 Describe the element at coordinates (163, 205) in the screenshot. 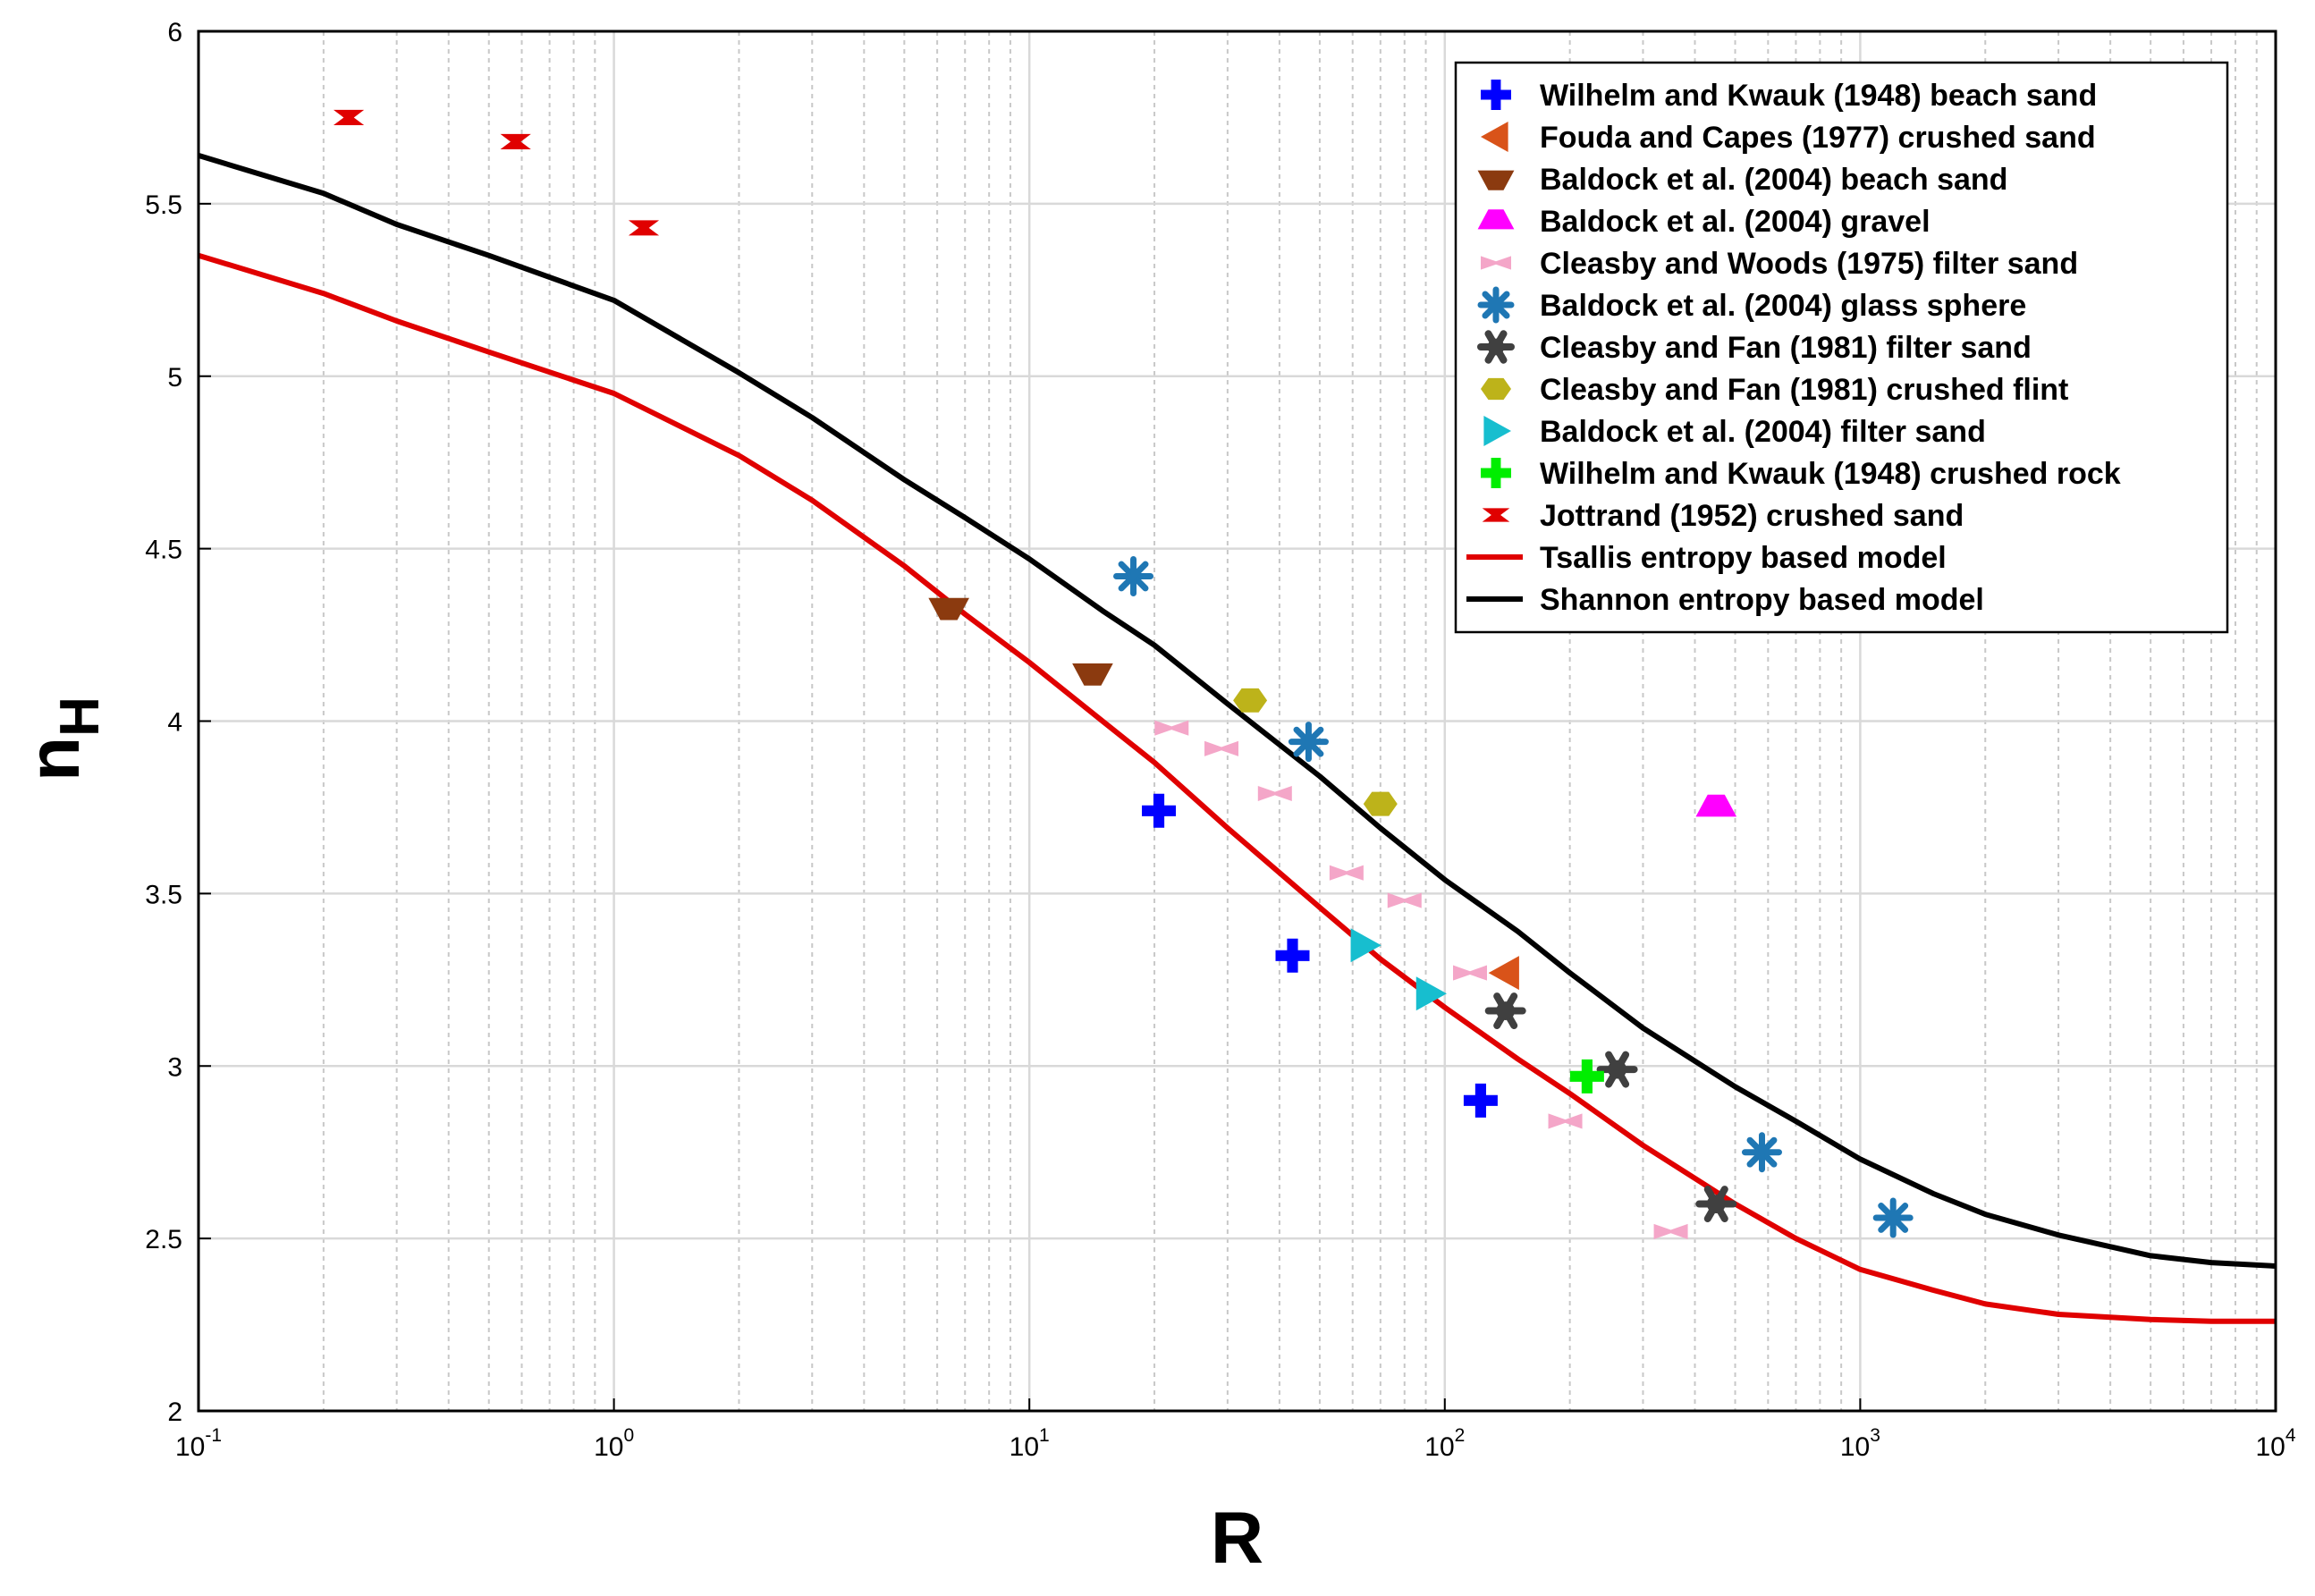

I see `y-tick-label: 5.5` at that location.